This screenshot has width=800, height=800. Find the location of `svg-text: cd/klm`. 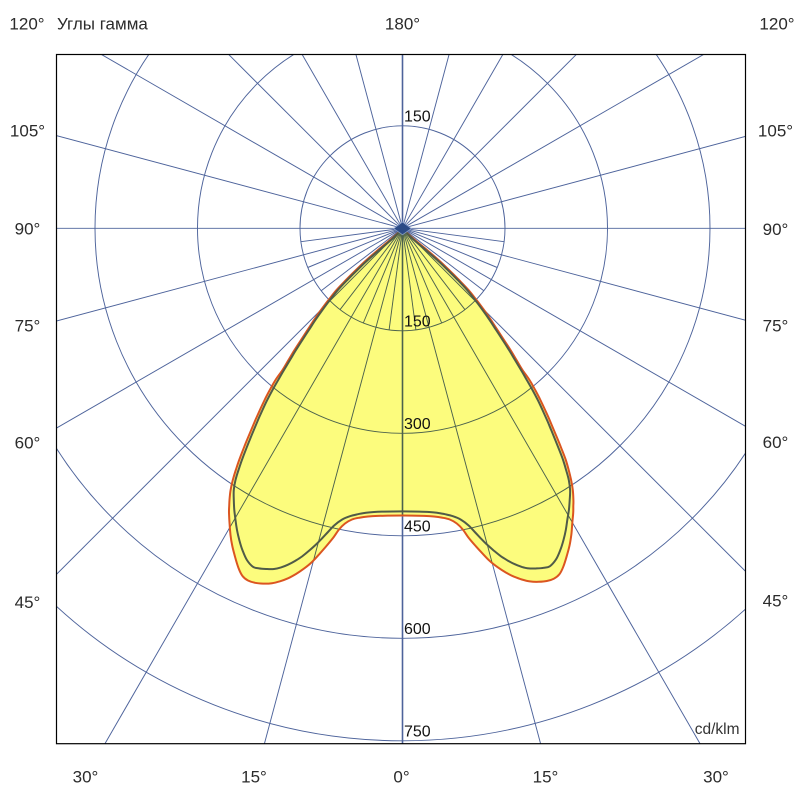

svg-text: cd/klm is located at coordinates (717, 729).